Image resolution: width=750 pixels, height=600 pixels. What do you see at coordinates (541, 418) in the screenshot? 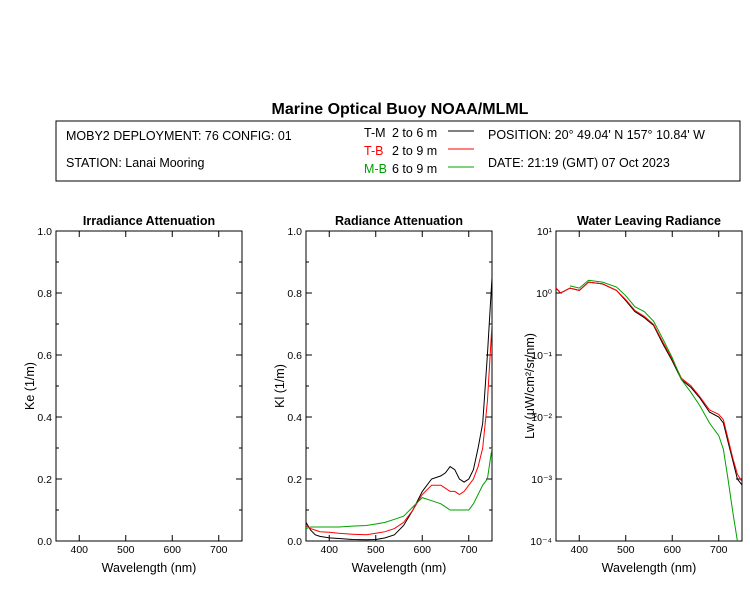
I see `y-tick-label: 10⁻²` at bounding box center [541, 418].